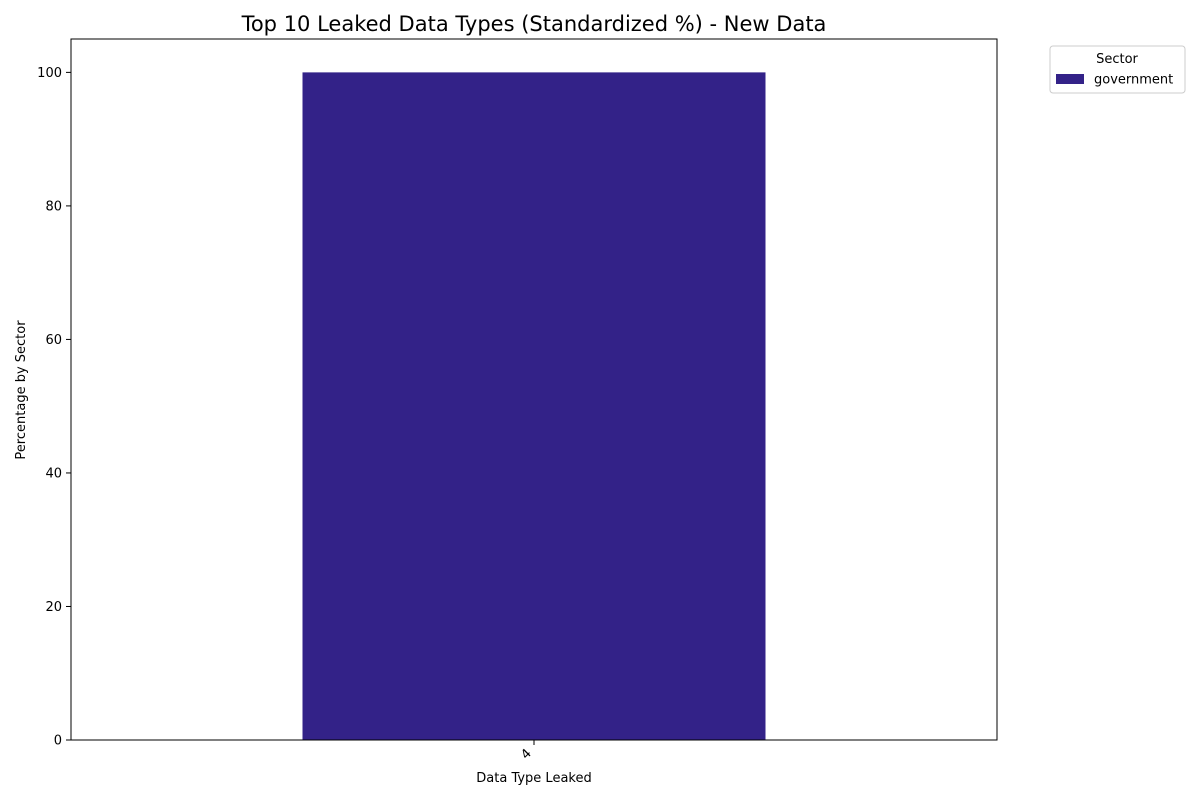 The image size is (1200, 800). What do you see at coordinates (53, 206) in the screenshot?
I see `y-tick-label: 80` at bounding box center [53, 206].